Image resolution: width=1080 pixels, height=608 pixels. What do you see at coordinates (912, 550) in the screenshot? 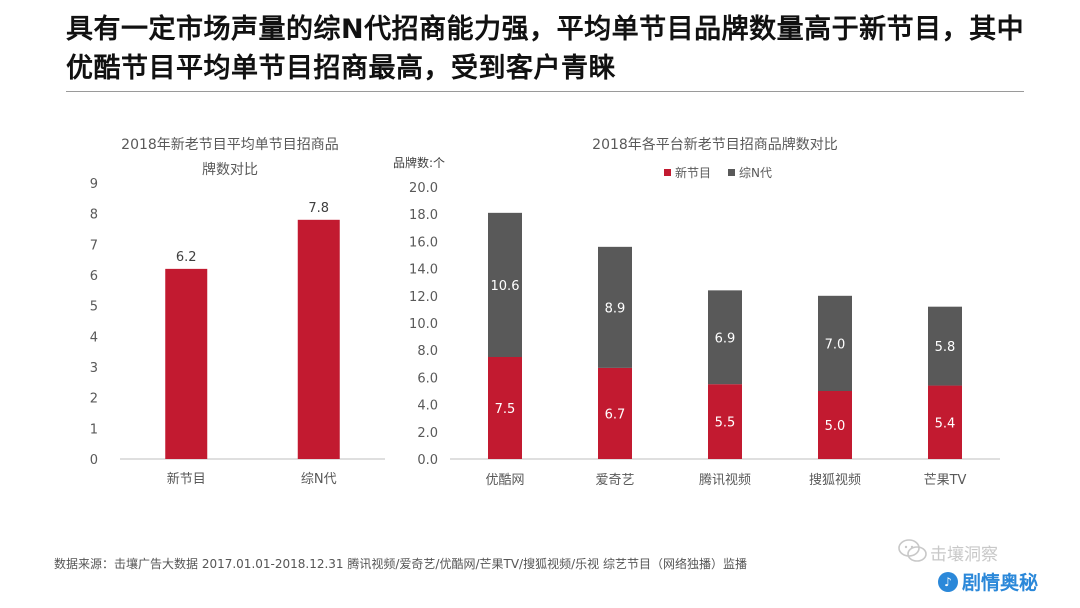
I see `wechat-icon` at bounding box center [912, 550].